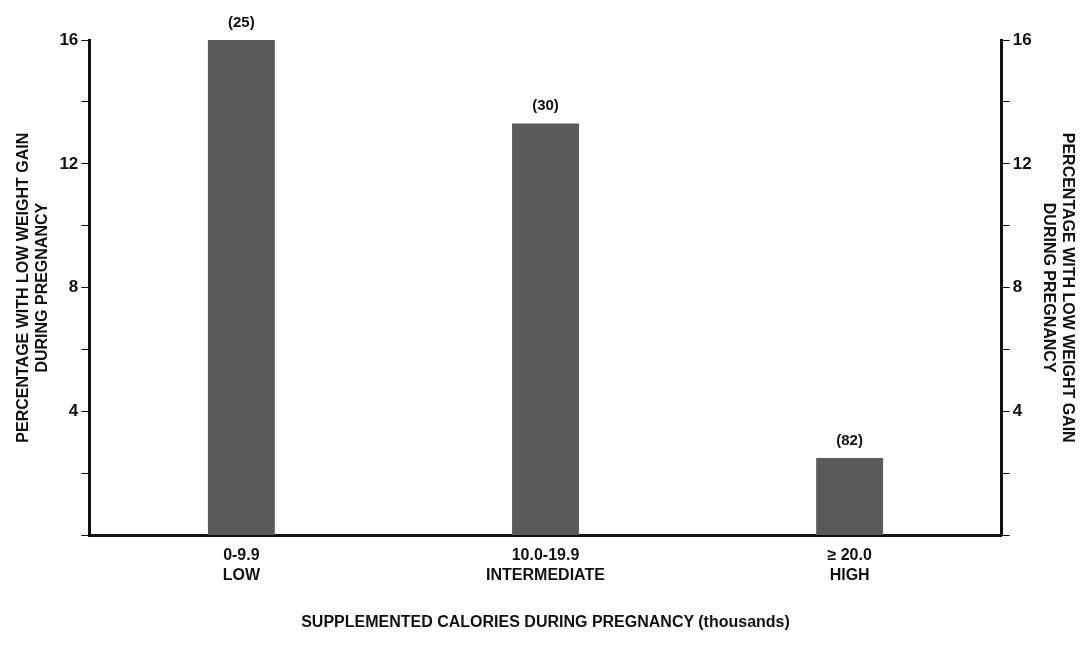 The height and width of the screenshot is (646, 1091). Describe the element at coordinates (241, 21) in the screenshot. I see `annotation: (25)` at that location.